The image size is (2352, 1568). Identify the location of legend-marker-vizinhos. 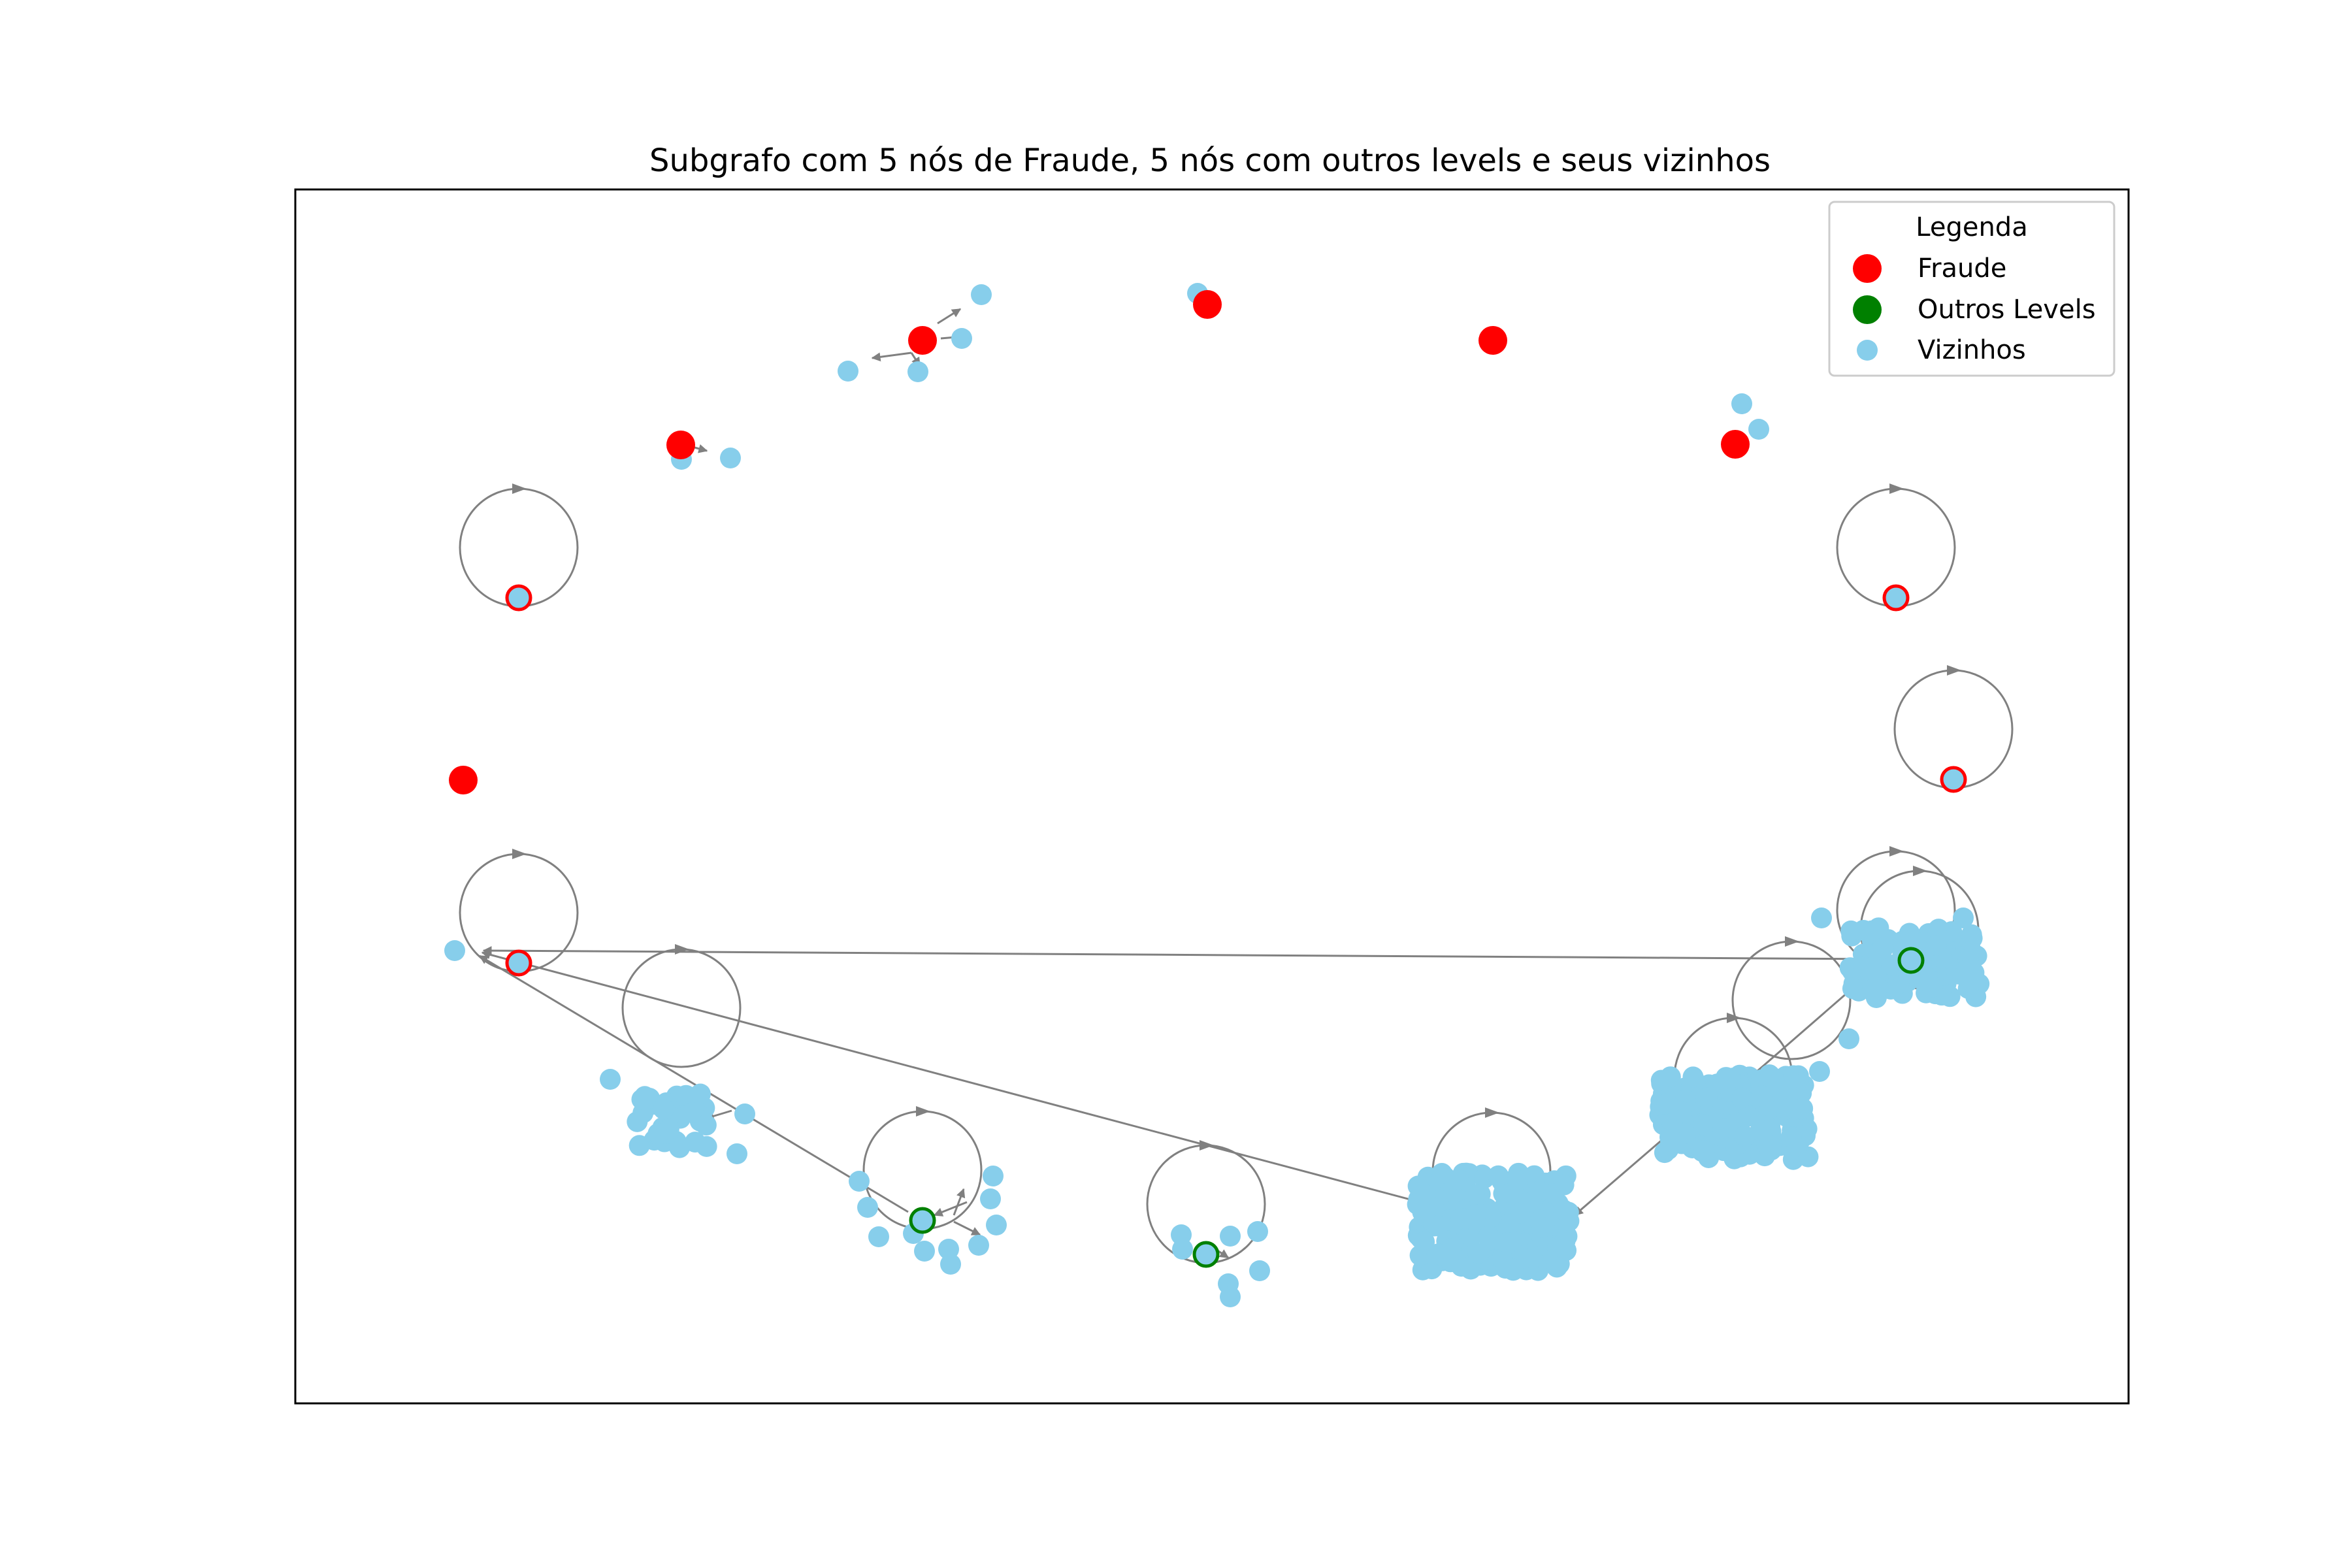
(1867, 350).